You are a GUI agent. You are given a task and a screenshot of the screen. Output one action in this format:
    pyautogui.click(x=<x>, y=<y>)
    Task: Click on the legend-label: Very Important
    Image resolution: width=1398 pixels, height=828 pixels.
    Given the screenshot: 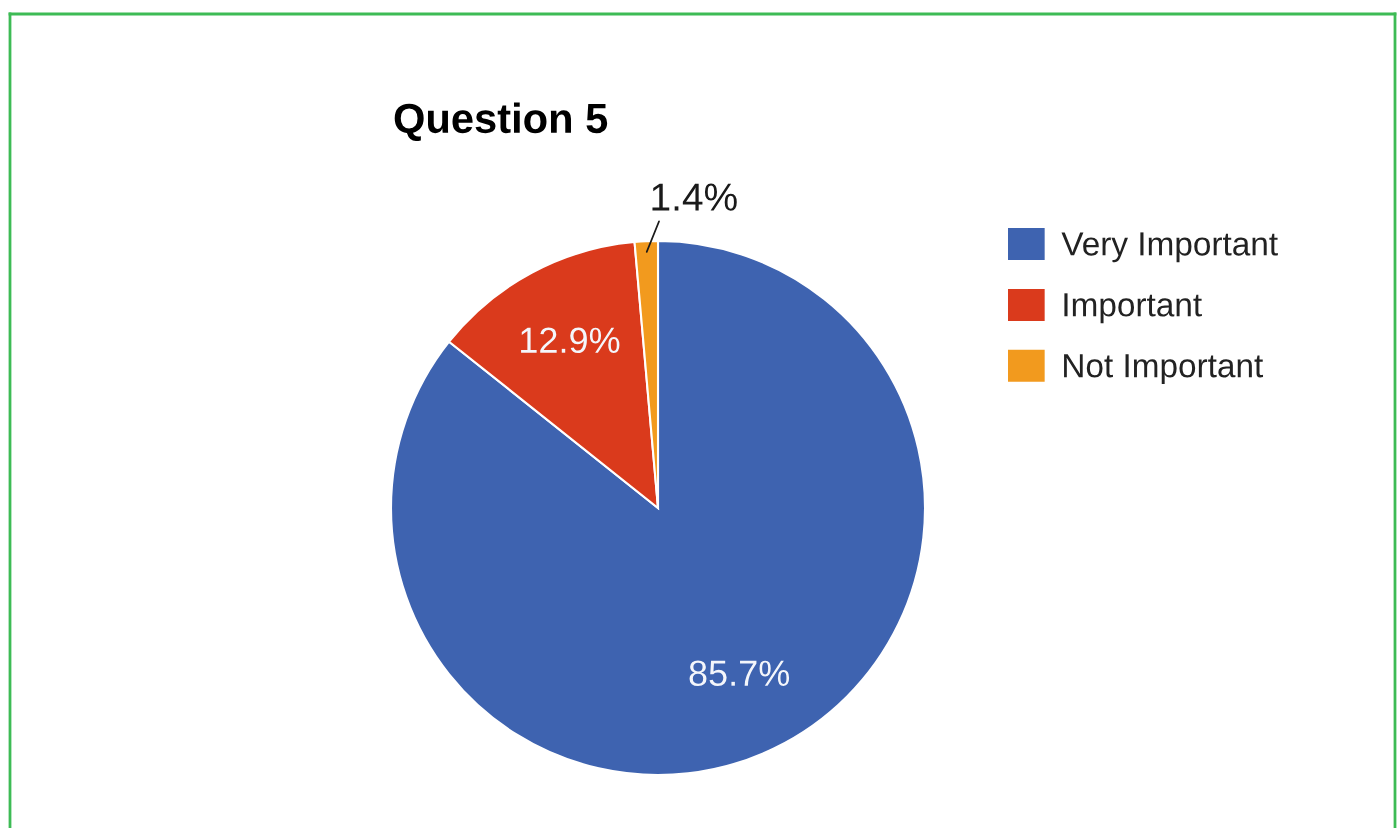 What is the action you would take?
    pyautogui.click(x=1169, y=247)
    